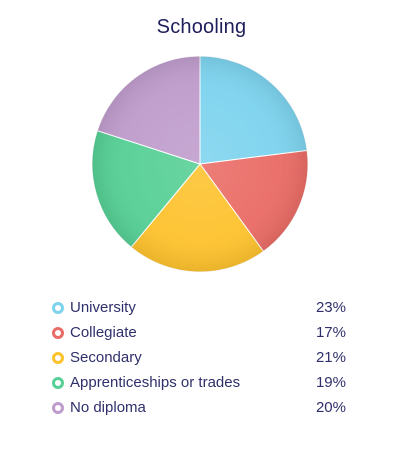  I want to click on legend-marker-no-diploma, so click(58, 407).